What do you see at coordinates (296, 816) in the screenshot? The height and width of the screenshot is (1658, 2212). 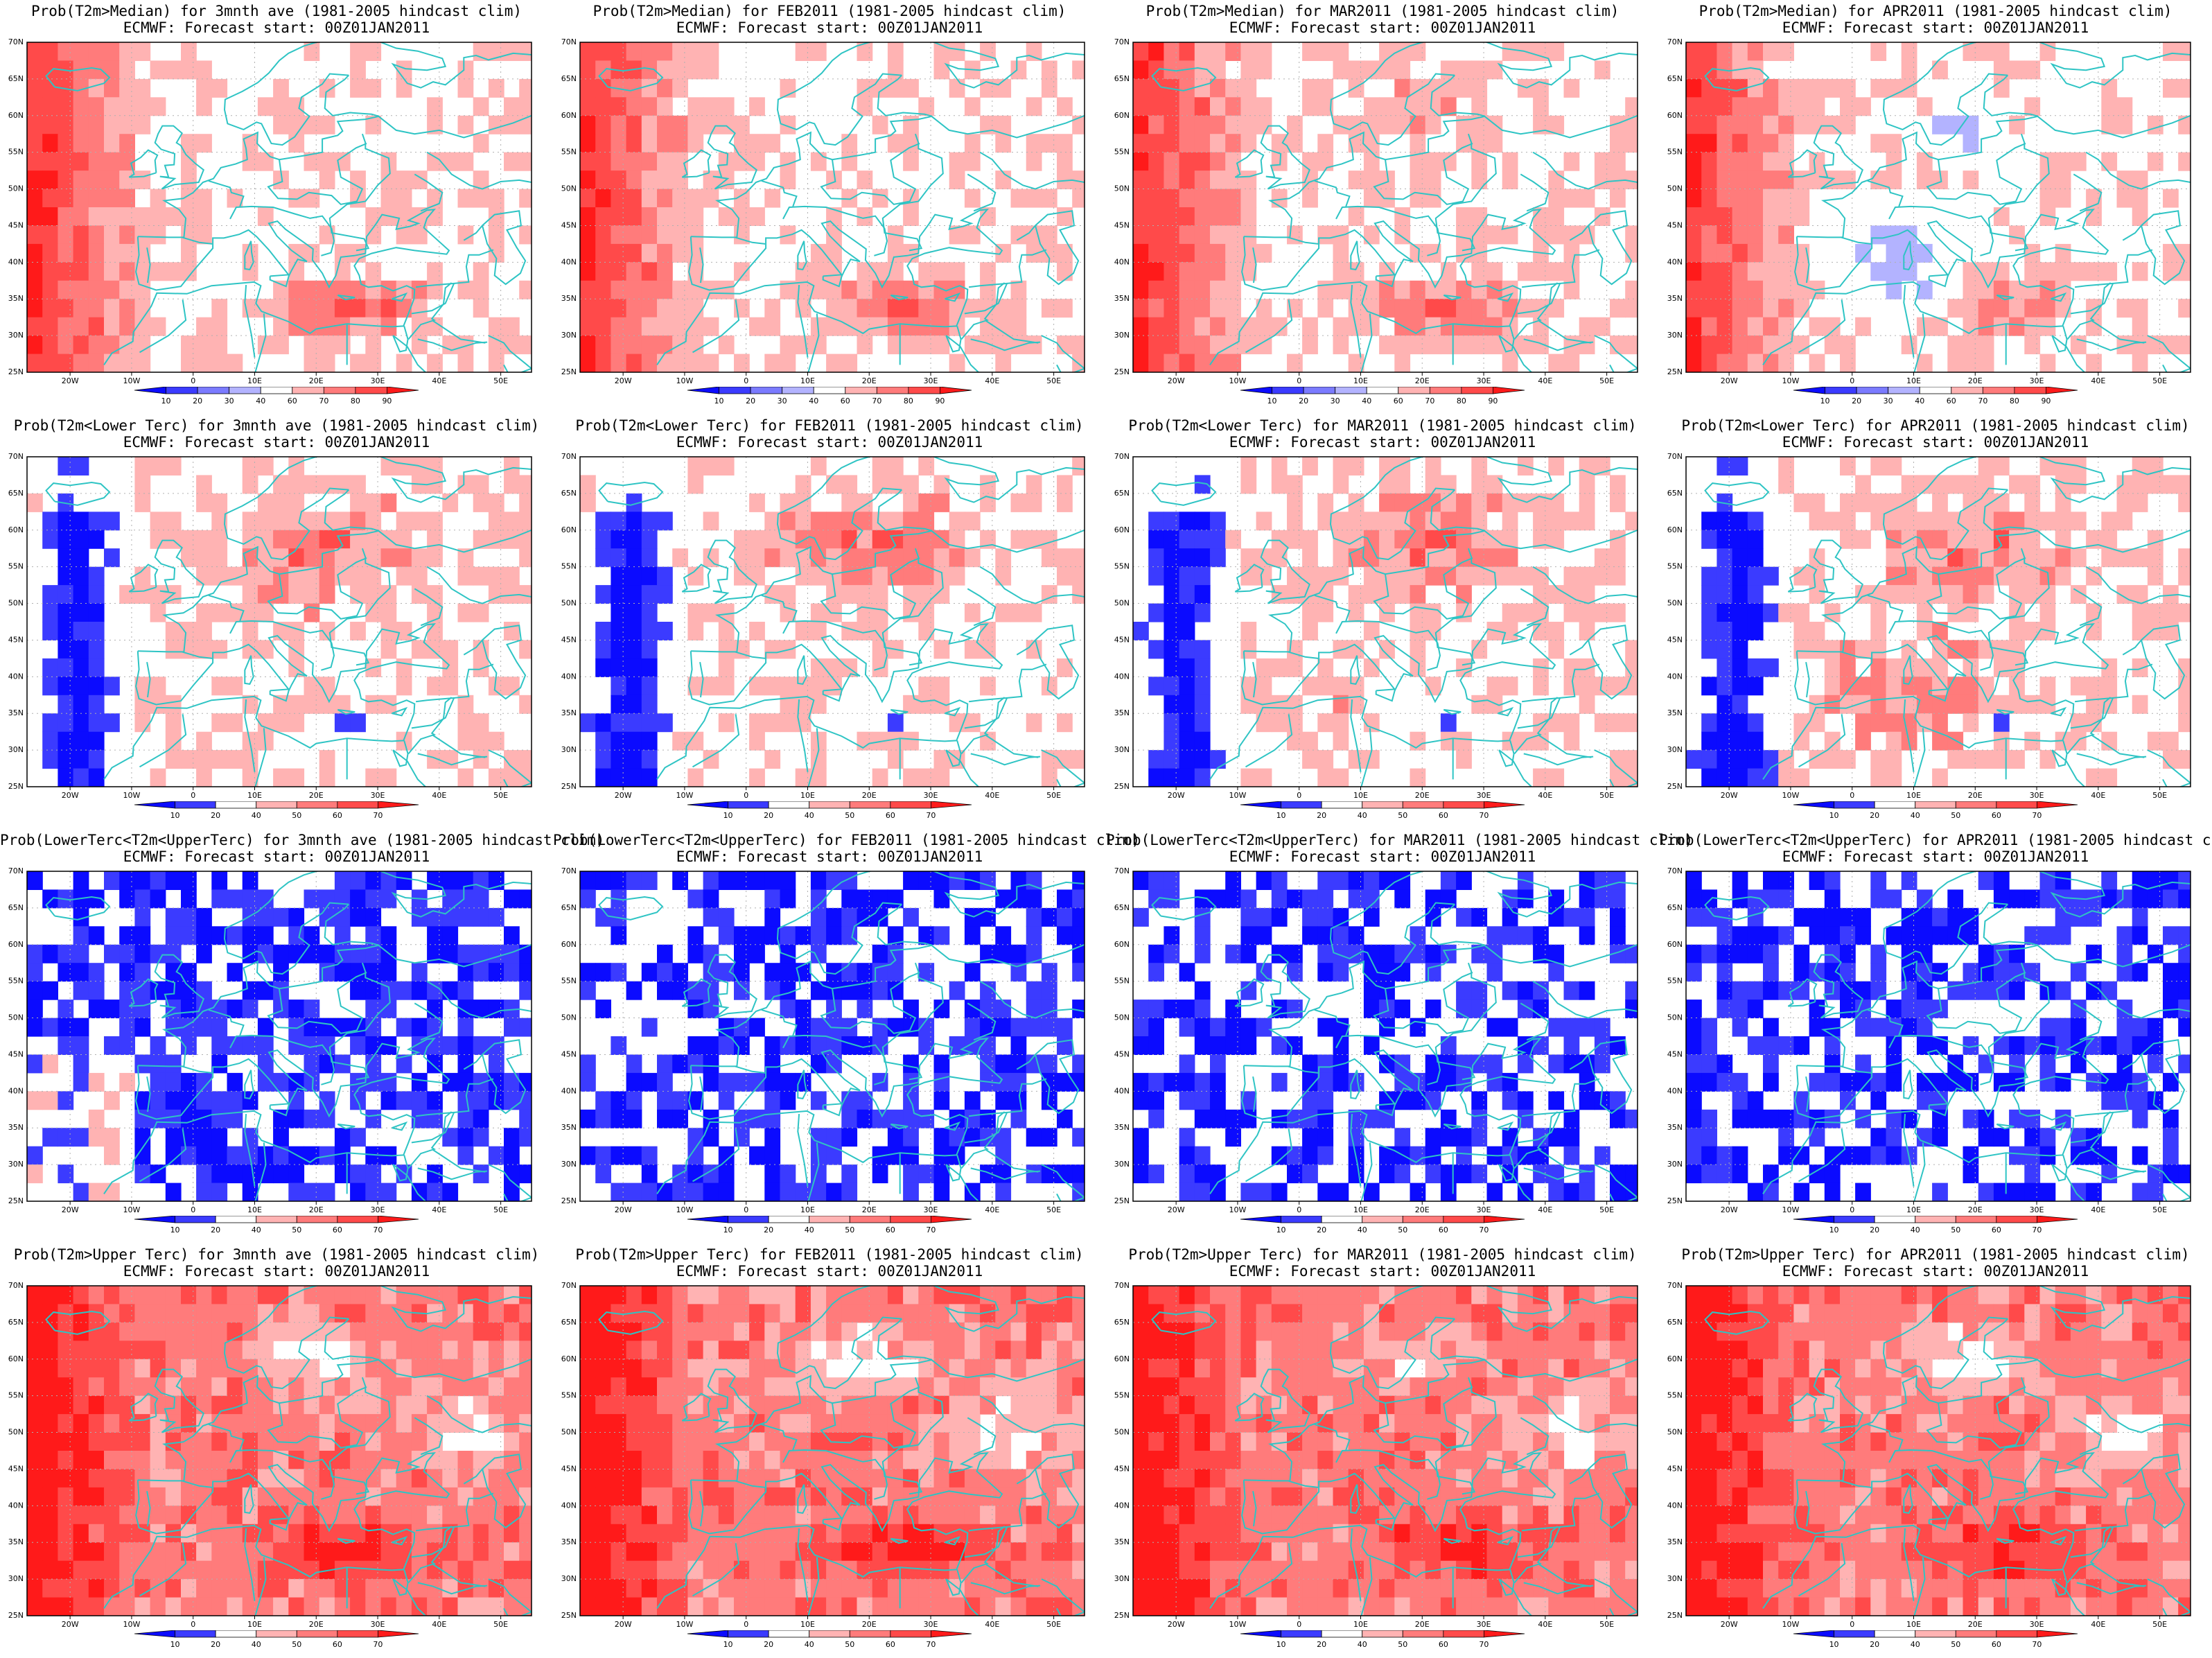 I see `colorbar-label: 50` at bounding box center [296, 816].